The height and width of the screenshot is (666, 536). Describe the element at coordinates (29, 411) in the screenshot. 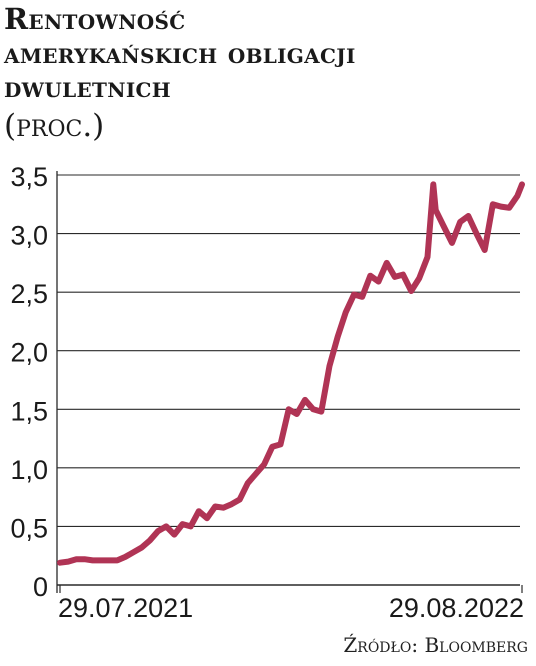

I see `y-tick-label: 1,5` at that location.